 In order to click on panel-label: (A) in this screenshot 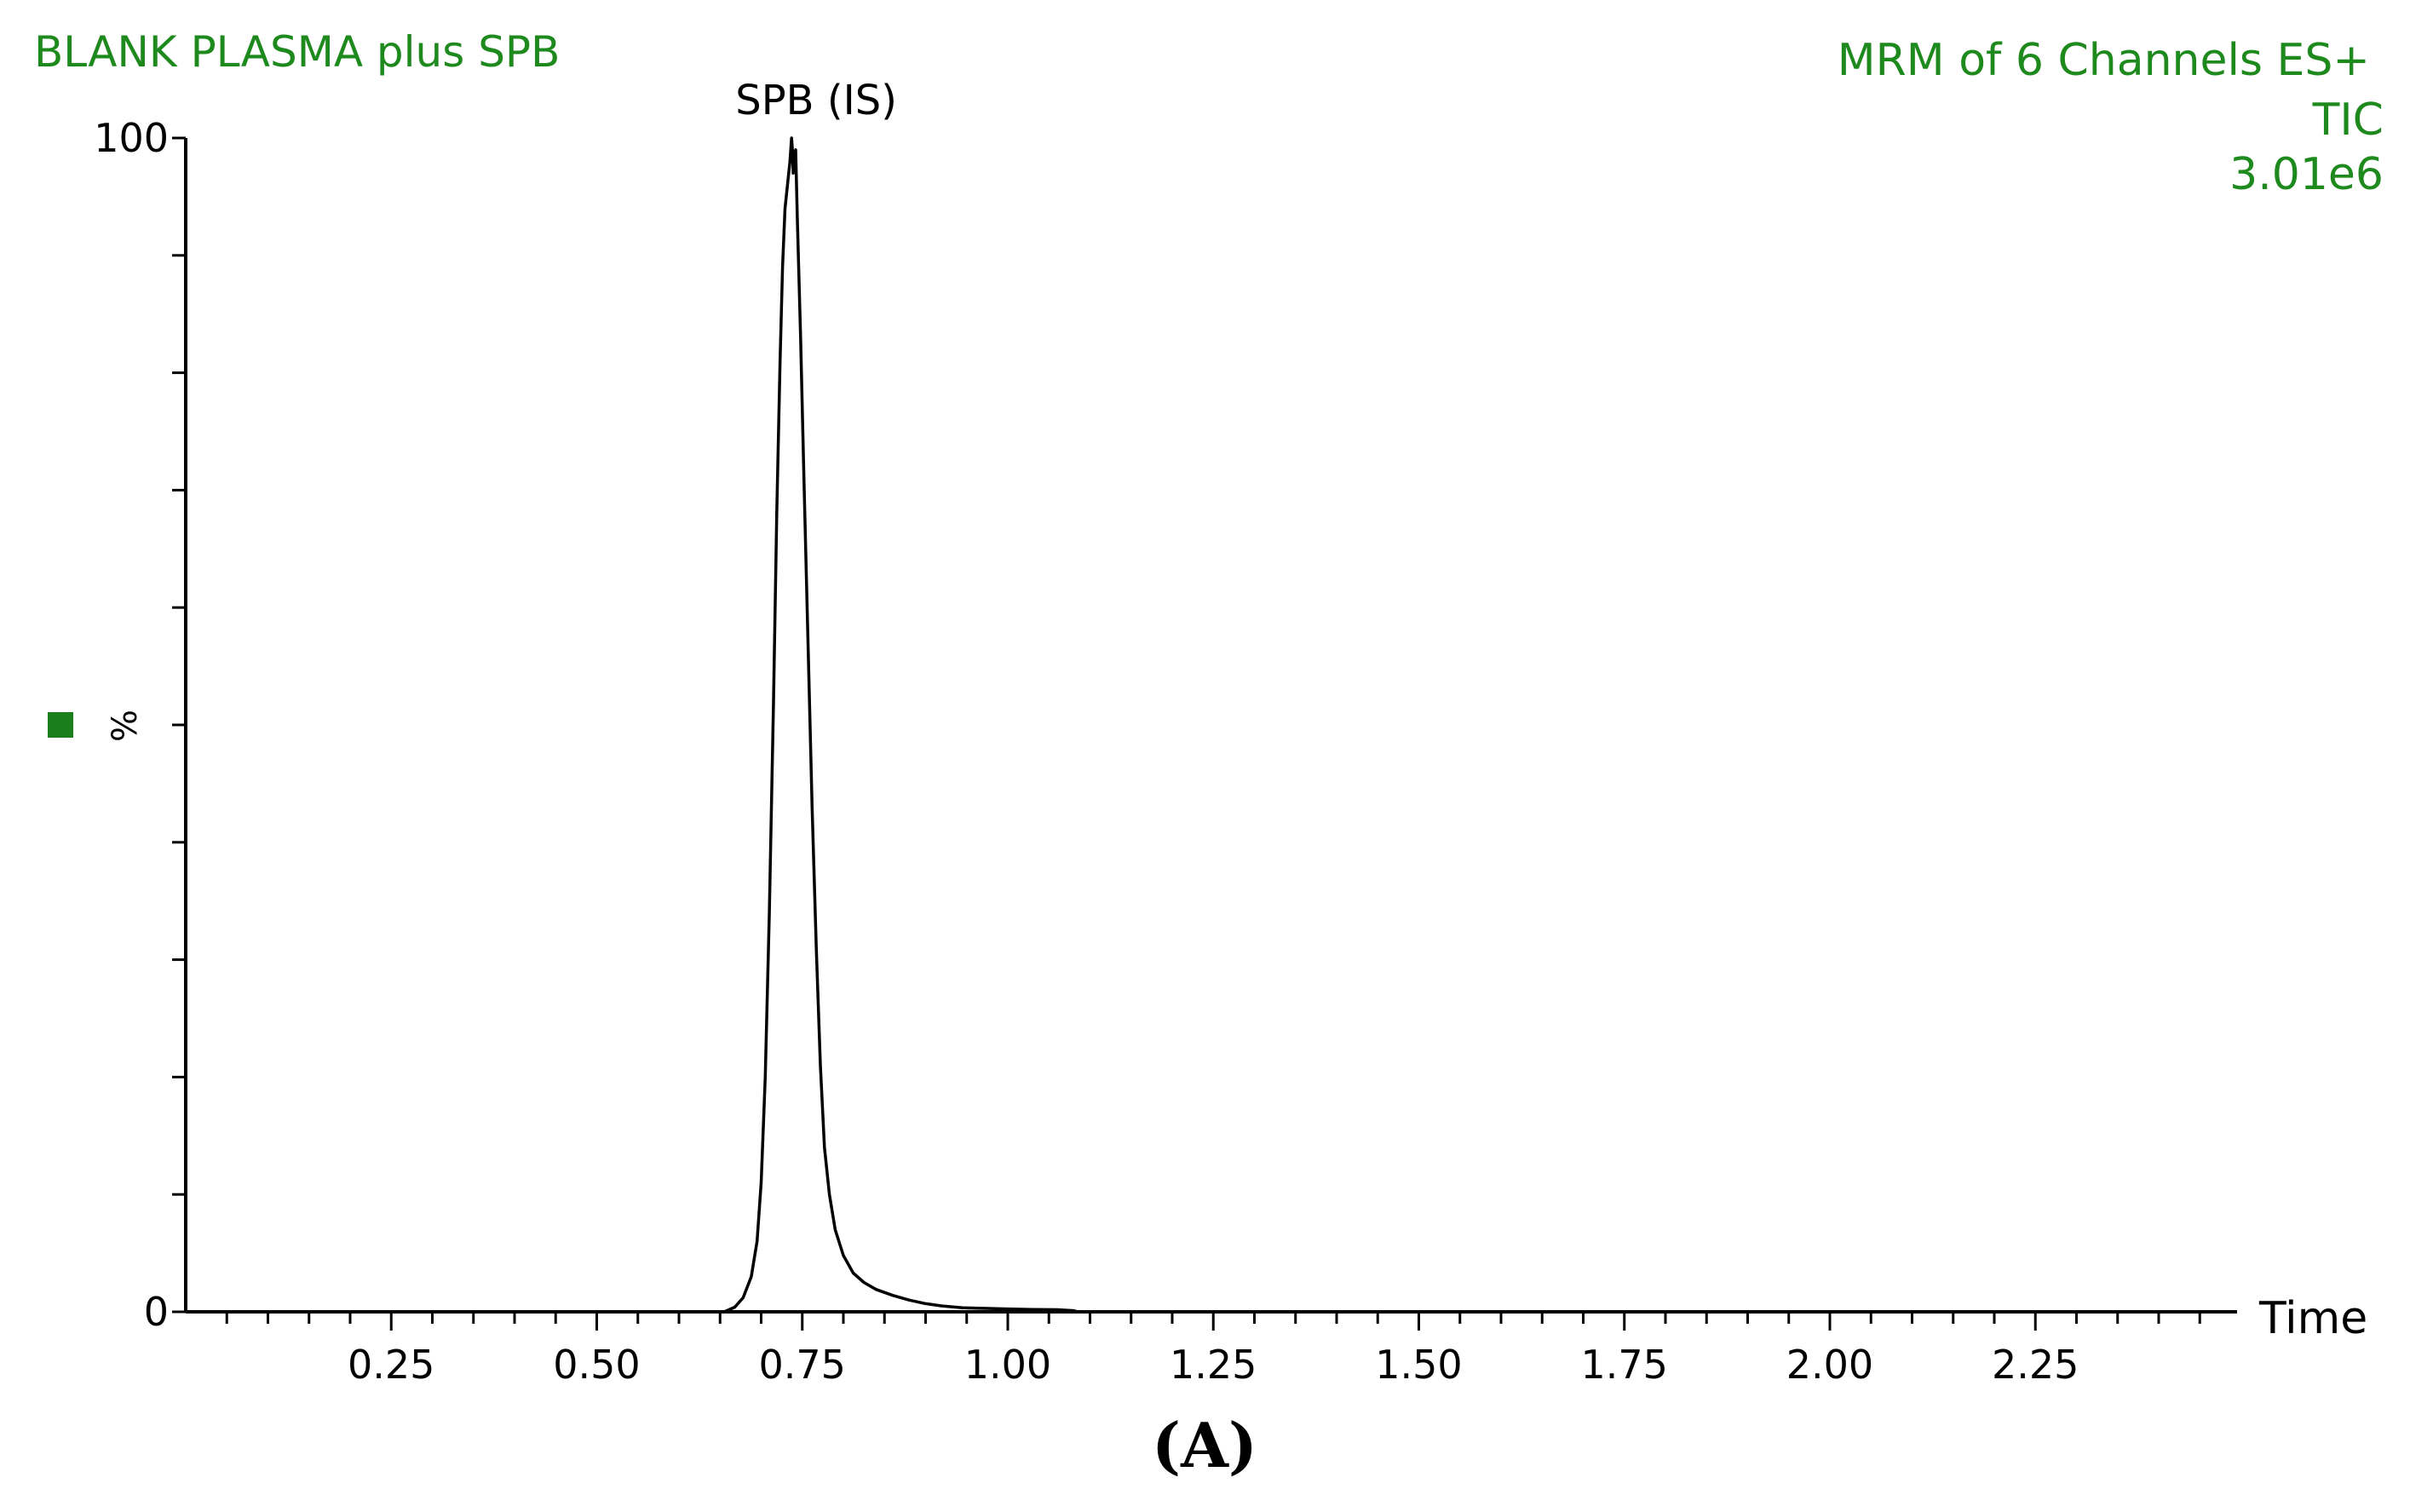, I will do `click(1204, 1445)`.